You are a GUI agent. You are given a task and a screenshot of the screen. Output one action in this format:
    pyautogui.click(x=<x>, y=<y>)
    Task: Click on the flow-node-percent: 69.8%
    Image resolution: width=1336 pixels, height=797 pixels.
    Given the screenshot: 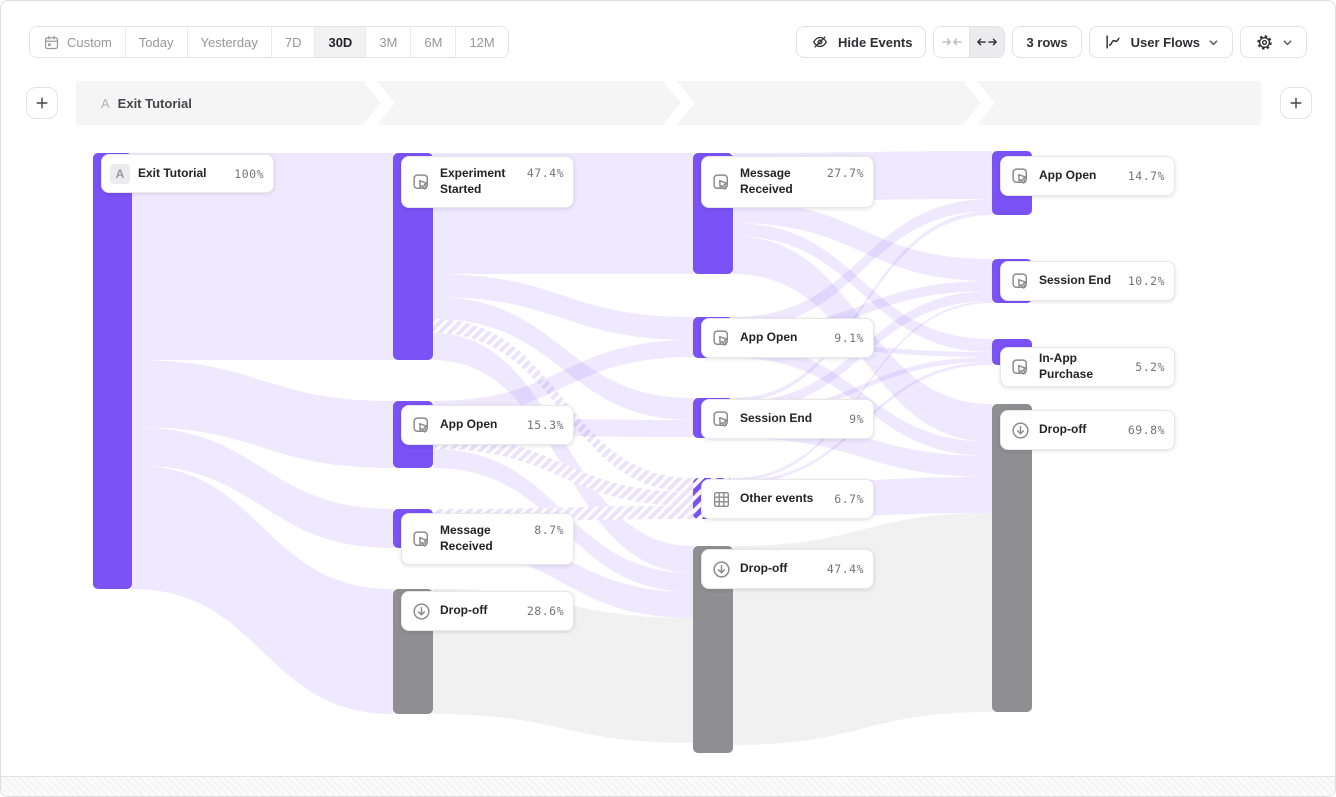 What is the action you would take?
    pyautogui.click(x=1146, y=430)
    